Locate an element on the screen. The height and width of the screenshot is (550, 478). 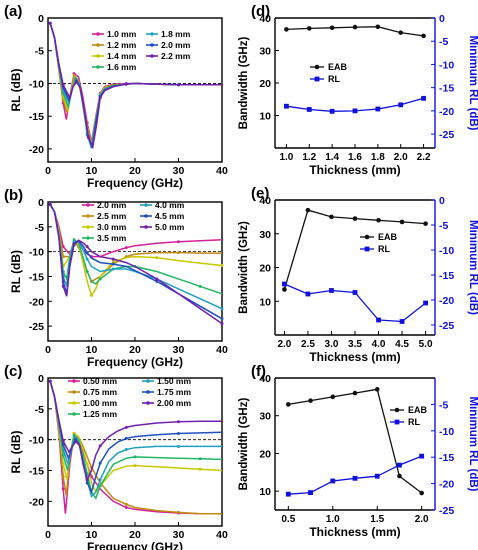
y-tick-label: -5 is located at coordinates (39, 52).